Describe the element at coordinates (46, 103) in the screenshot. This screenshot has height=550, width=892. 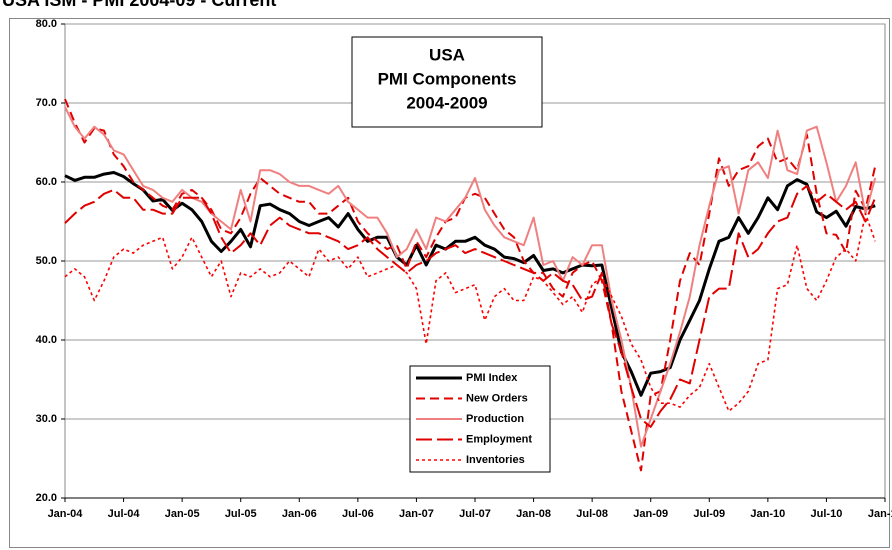
I see `y-tick-label: 70.0` at that location.